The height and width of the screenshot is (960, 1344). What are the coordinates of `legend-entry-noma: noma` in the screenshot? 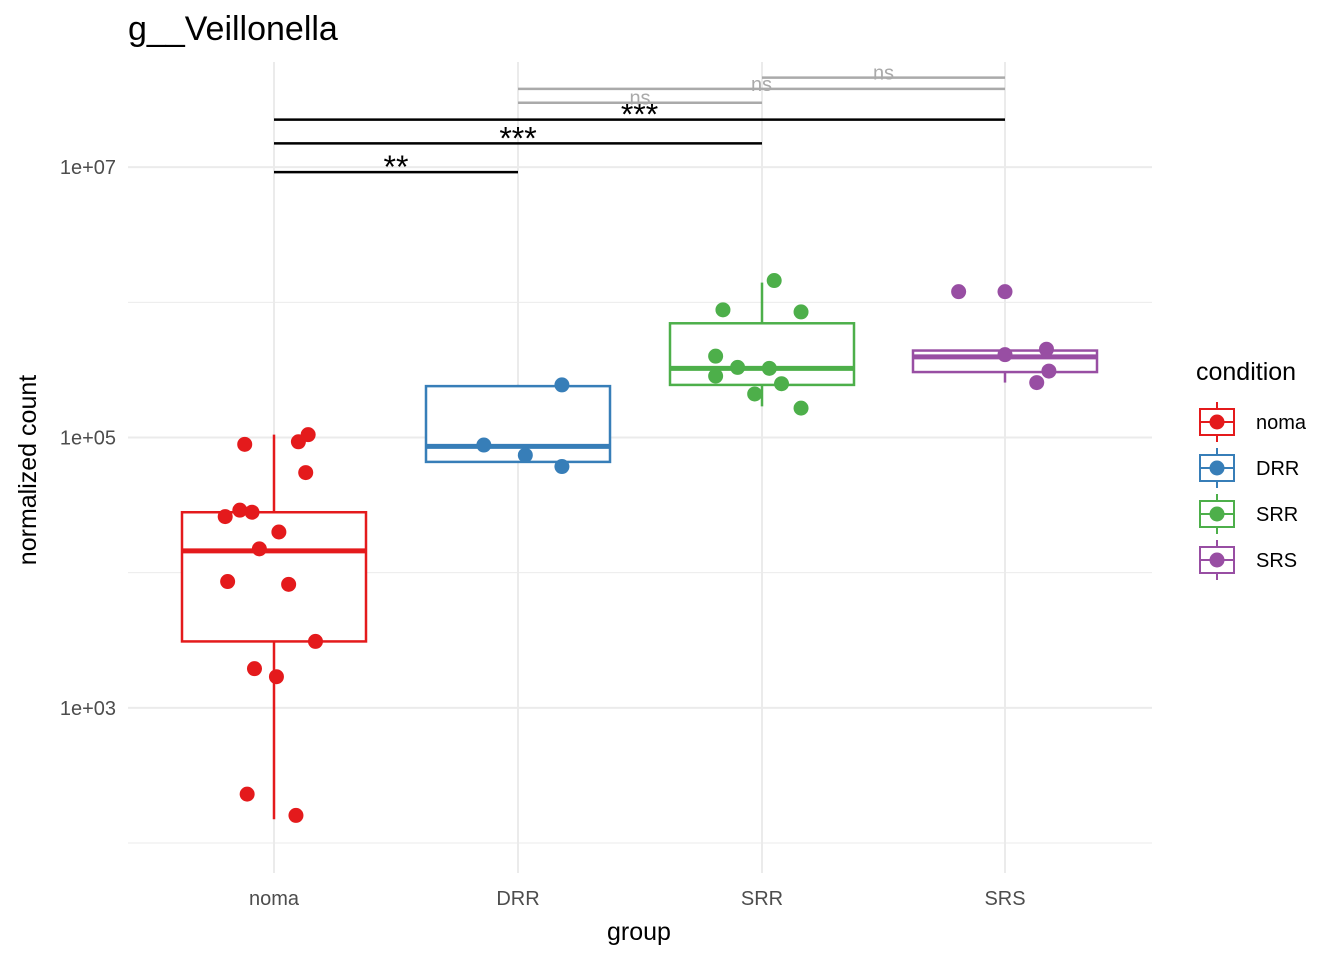 It's located at (1253, 422).